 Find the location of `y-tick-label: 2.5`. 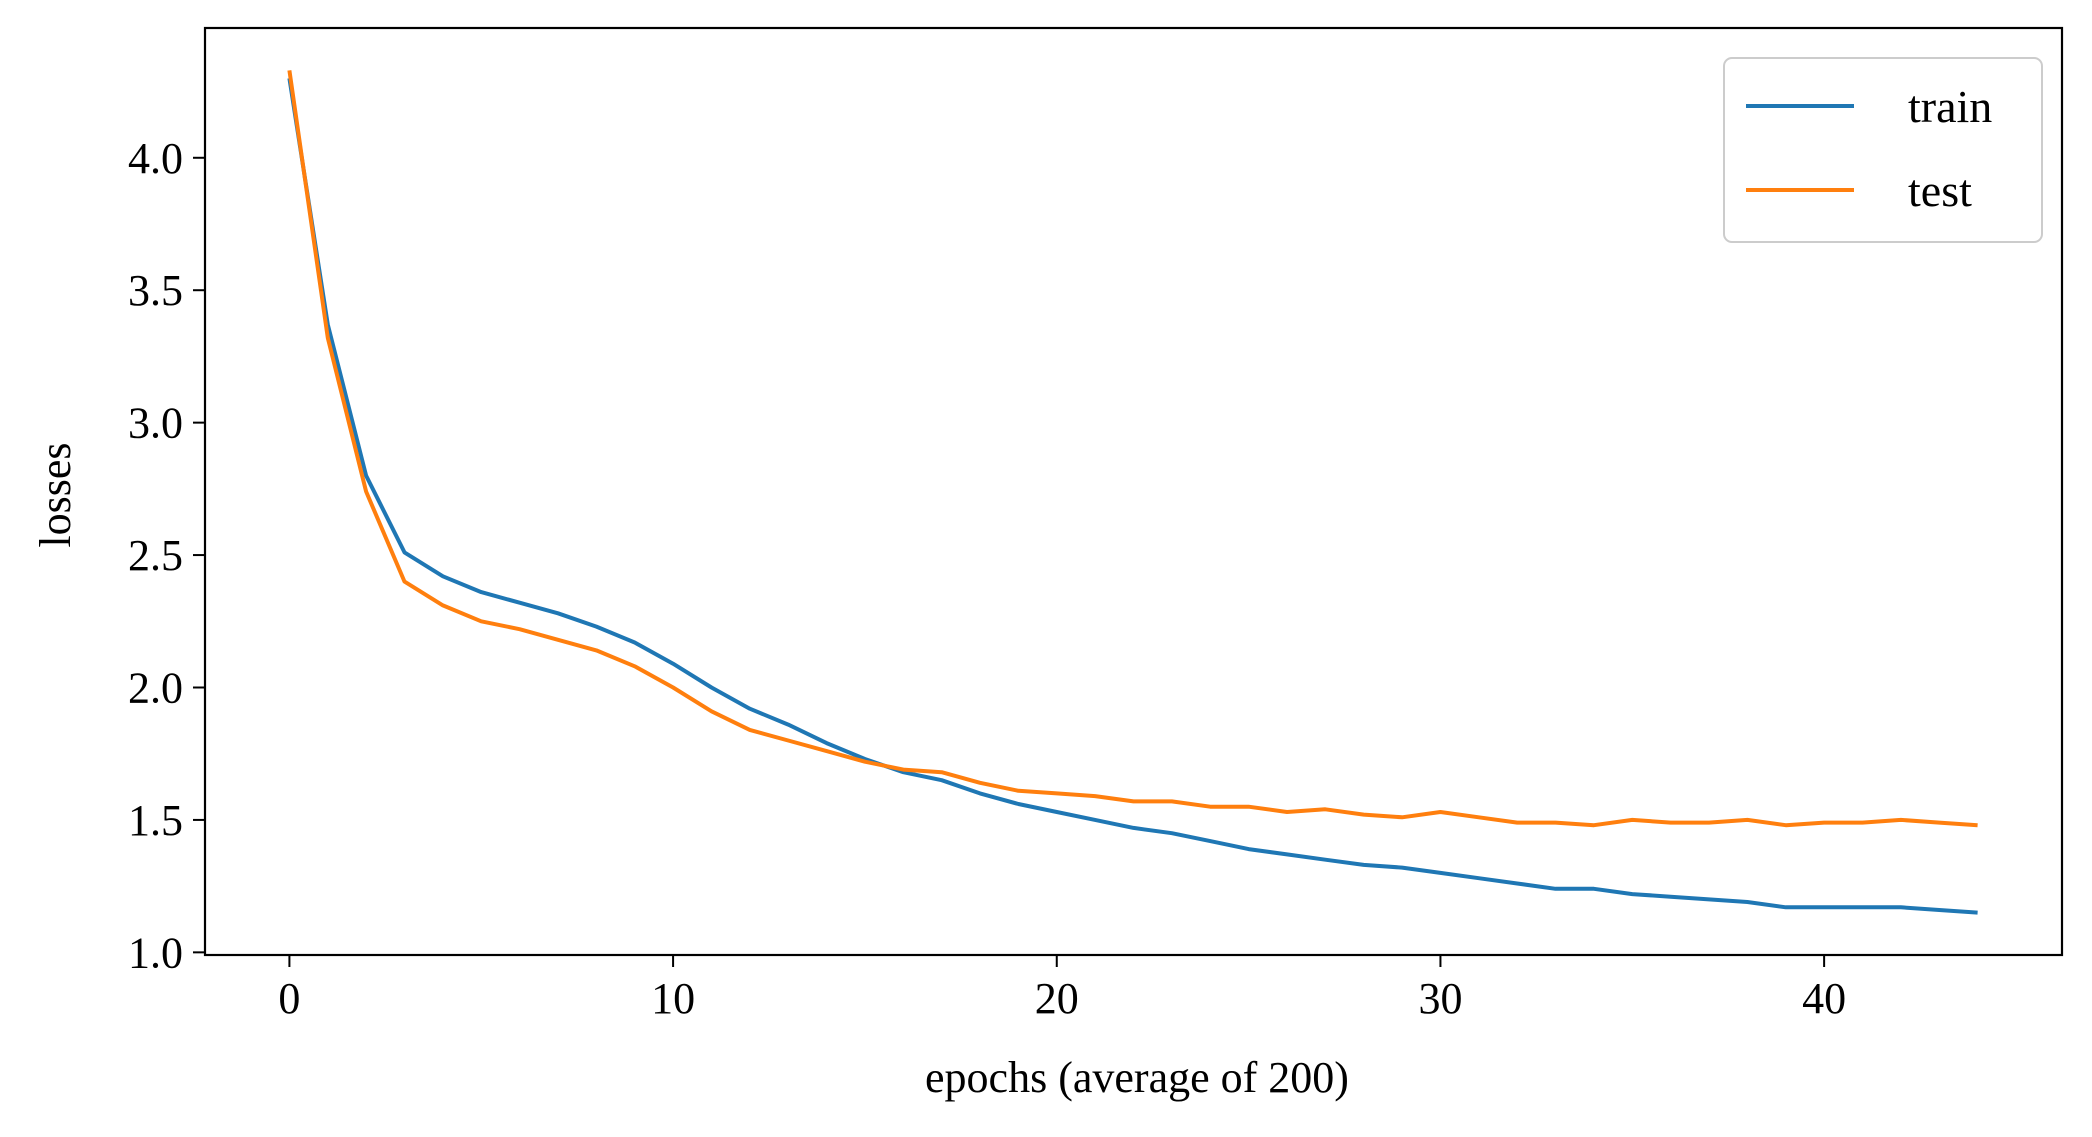

y-tick-label: 2.5 is located at coordinates (155, 555).